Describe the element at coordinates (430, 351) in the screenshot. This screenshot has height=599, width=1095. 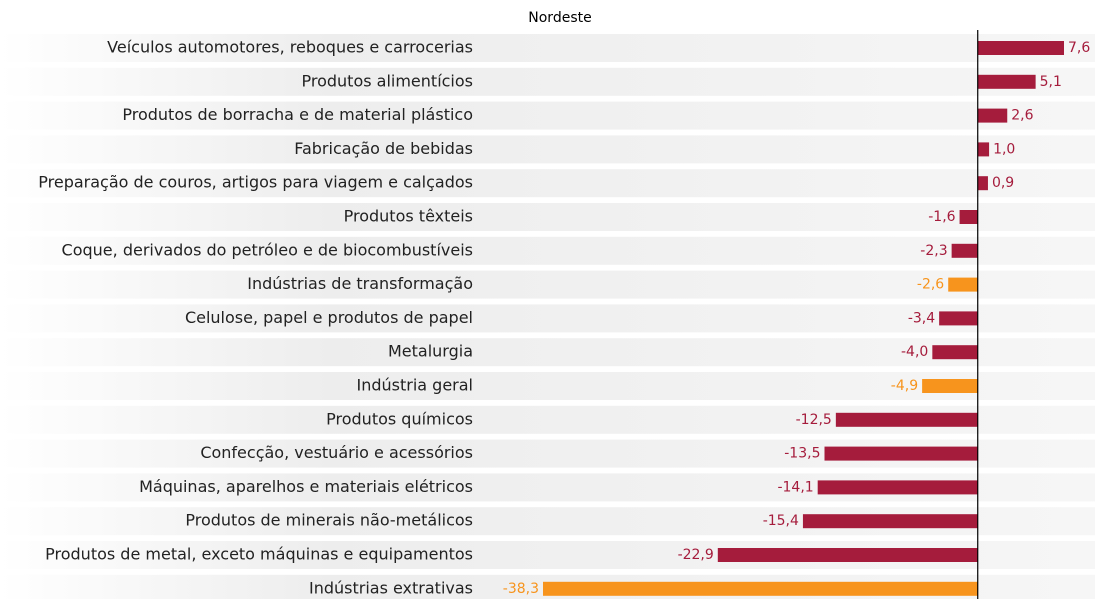
I see `category-label: Metalurgia` at that location.